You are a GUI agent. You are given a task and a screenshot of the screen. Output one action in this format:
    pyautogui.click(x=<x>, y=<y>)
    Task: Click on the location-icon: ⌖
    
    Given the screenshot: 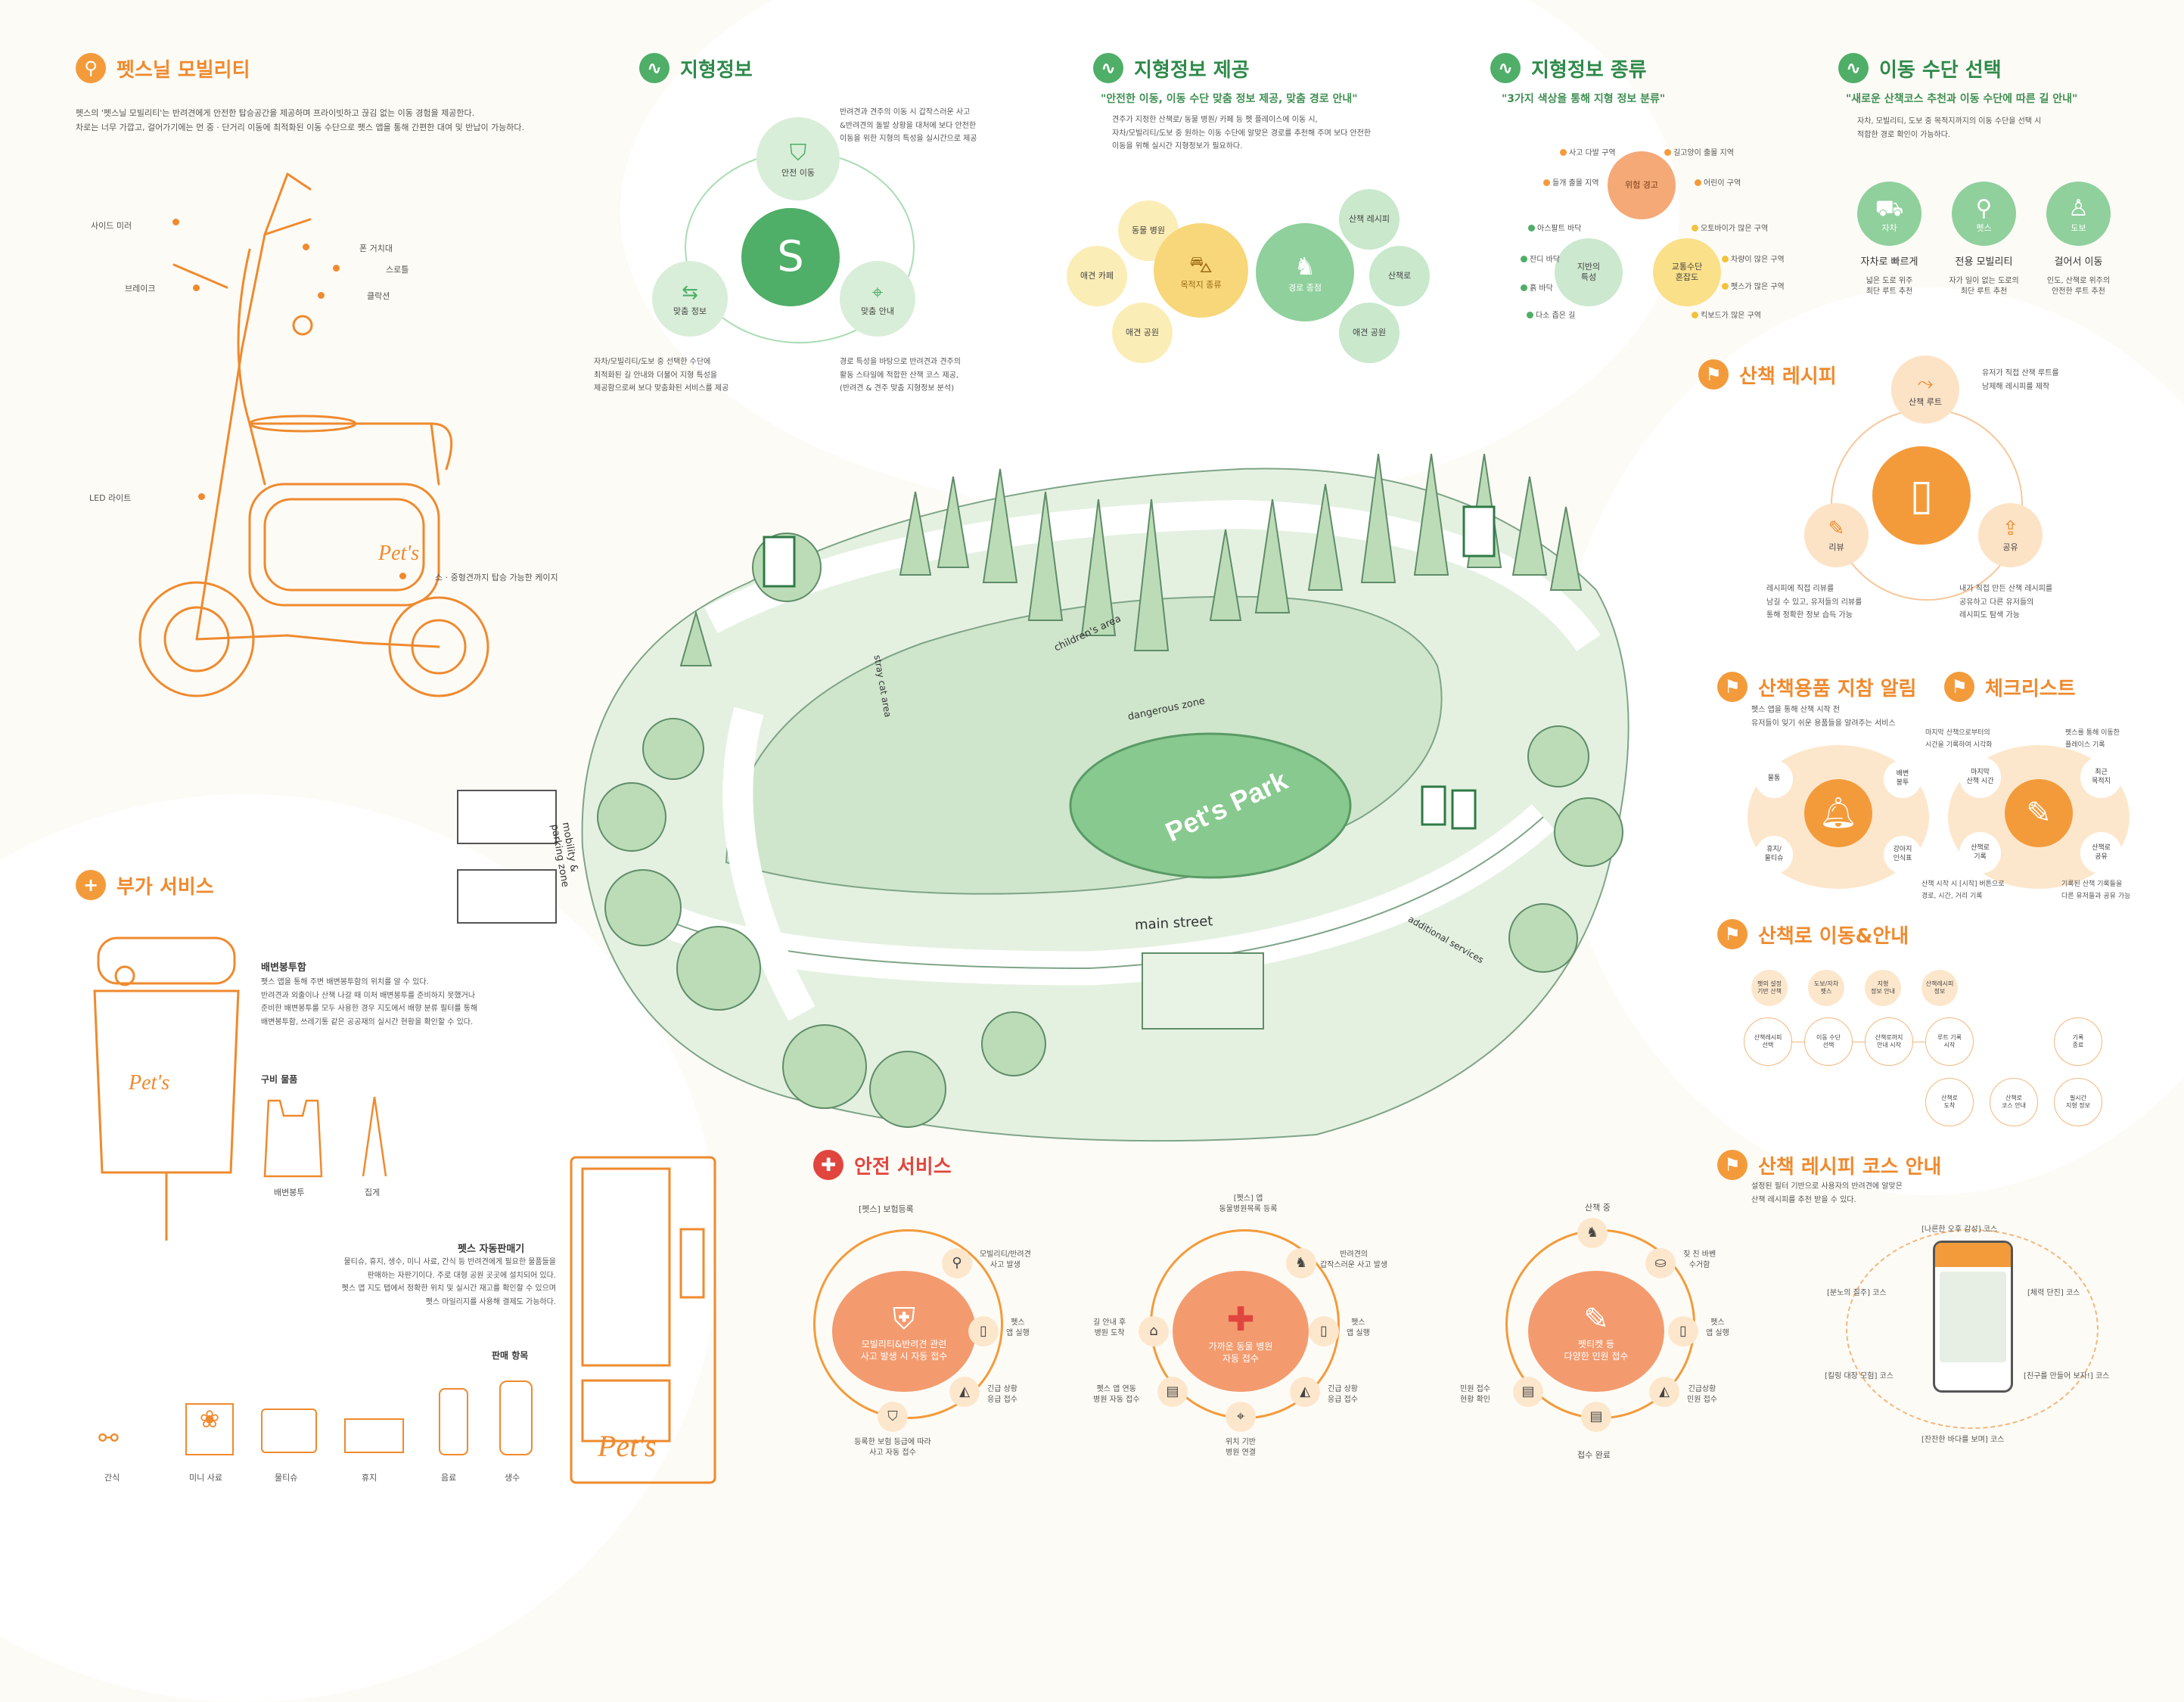 What is the action you would take?
    pyautogui.click(x=1241, y=1417)
    